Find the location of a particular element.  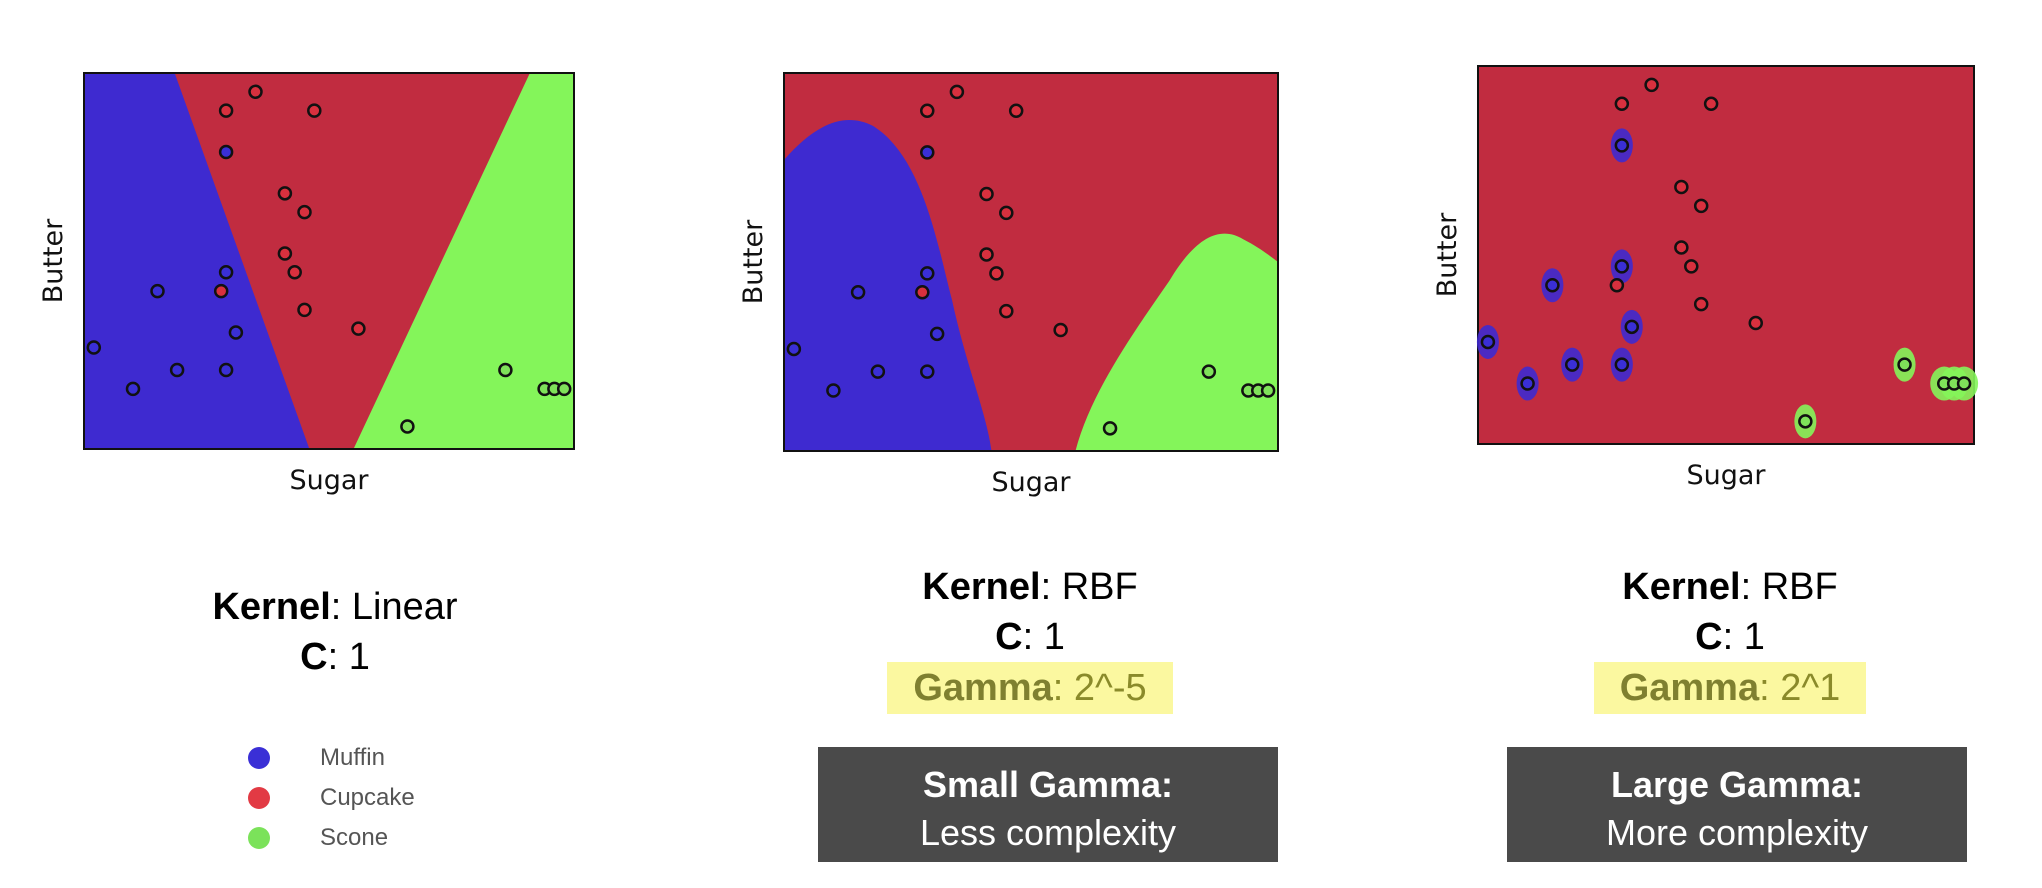

legend-label: Cupcake is located at coordinates (367, 797).